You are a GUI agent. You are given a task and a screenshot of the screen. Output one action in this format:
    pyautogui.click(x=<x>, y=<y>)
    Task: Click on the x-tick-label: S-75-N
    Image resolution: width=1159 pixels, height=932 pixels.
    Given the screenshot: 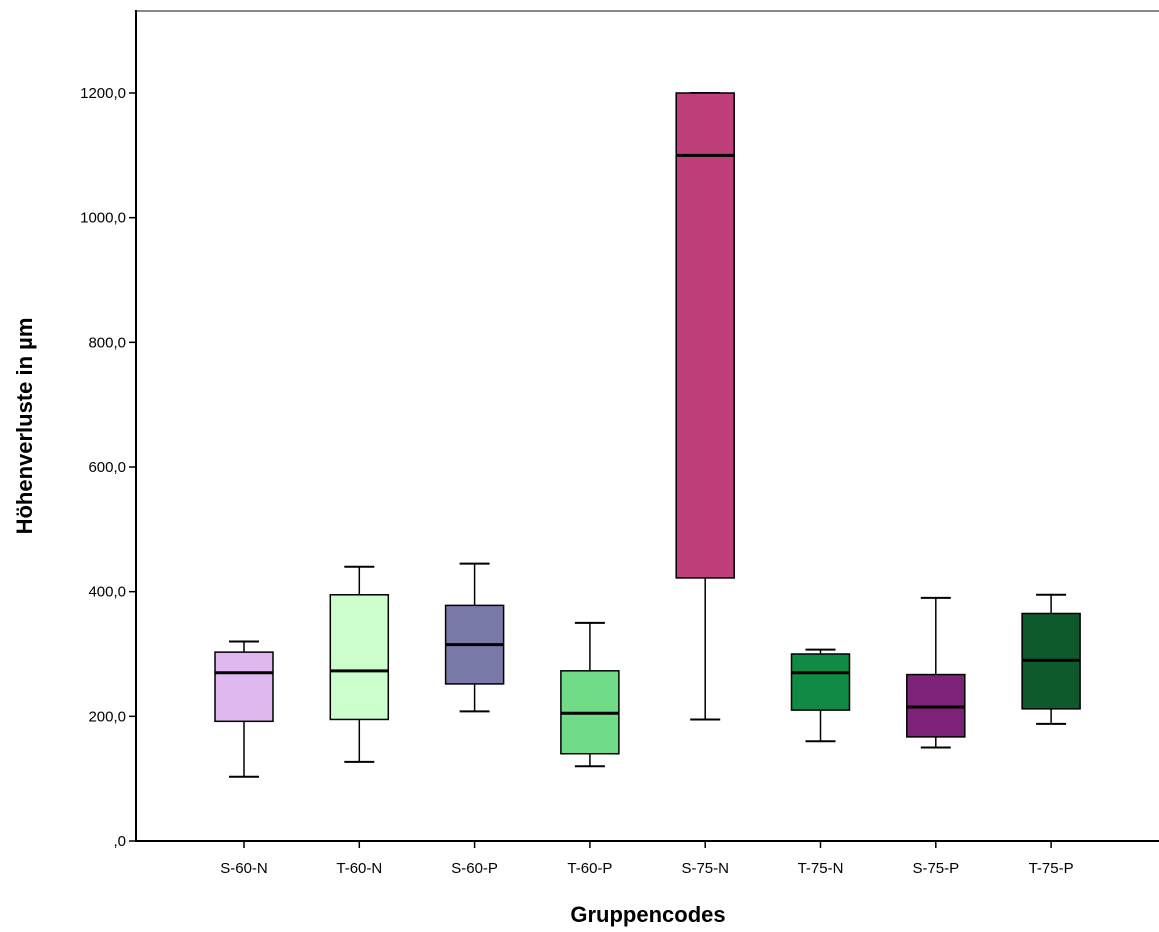 What is the action you would take?
    pyautogui.click(x=705, y=868)
    